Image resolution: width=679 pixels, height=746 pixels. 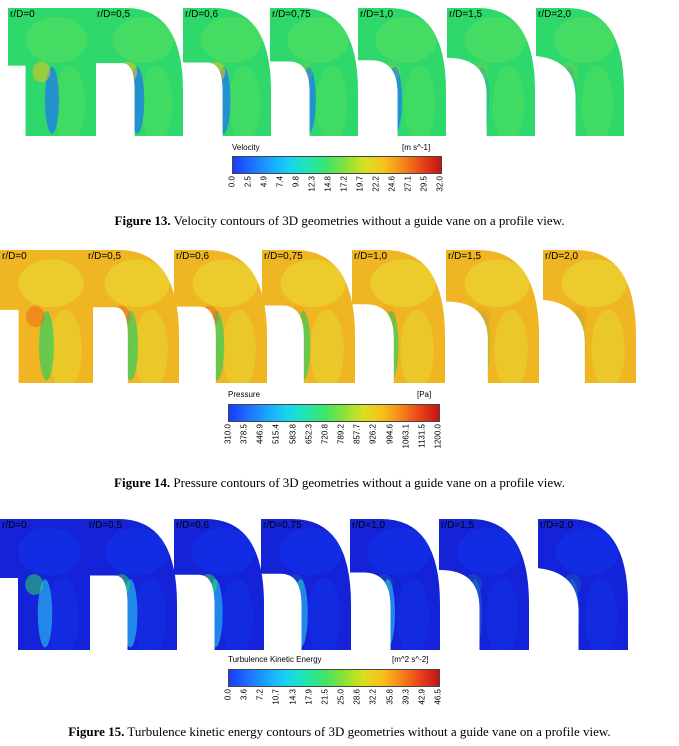 What do you see at coordinates (142, 482) in the screenshot?
I see `figure-14-caption-label: Figure 14.` at bounding box center [142, 482].